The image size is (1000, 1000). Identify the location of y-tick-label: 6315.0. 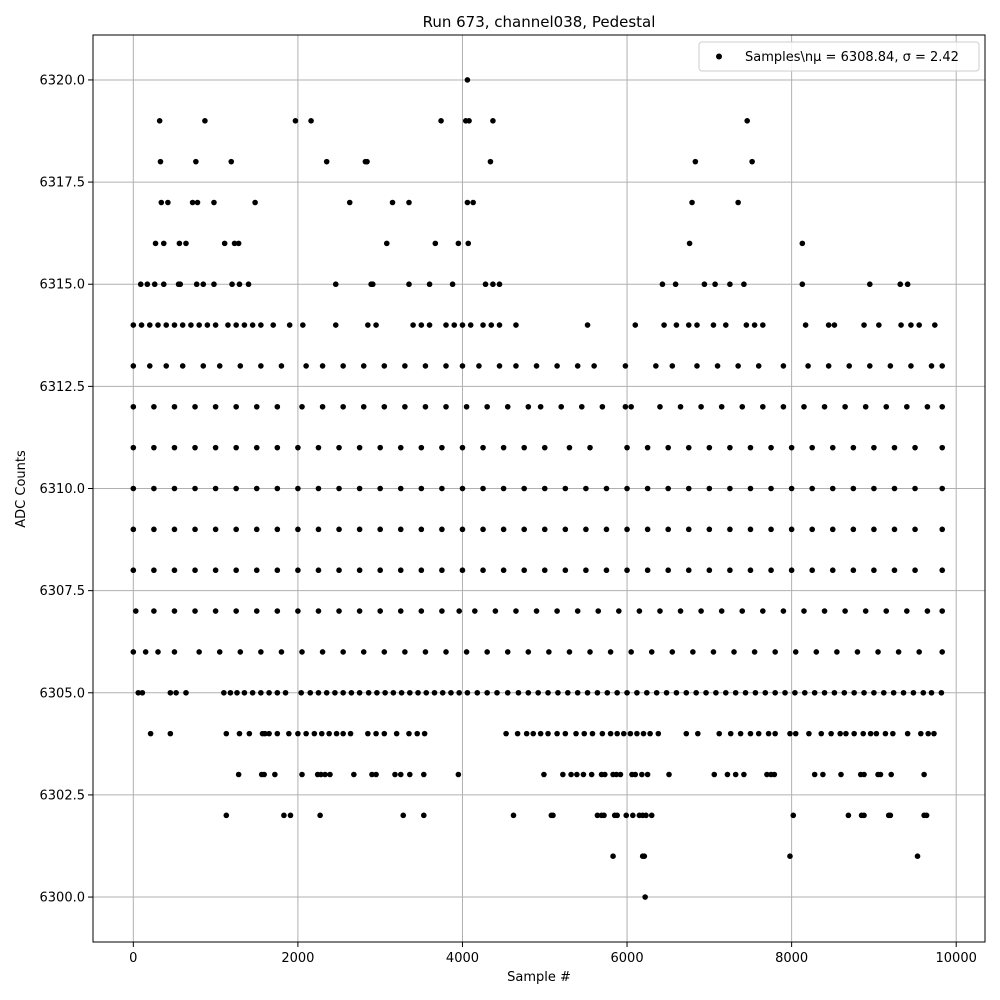
(63, 285).